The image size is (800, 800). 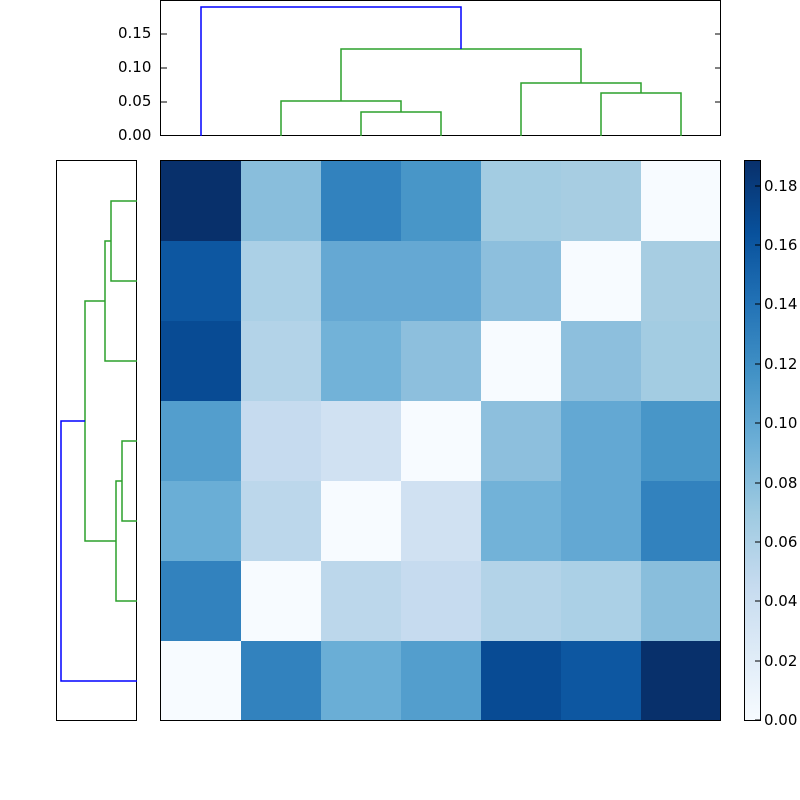 I want to click on colorbar-tick-label: 0.12, so click(x=781, y=364).